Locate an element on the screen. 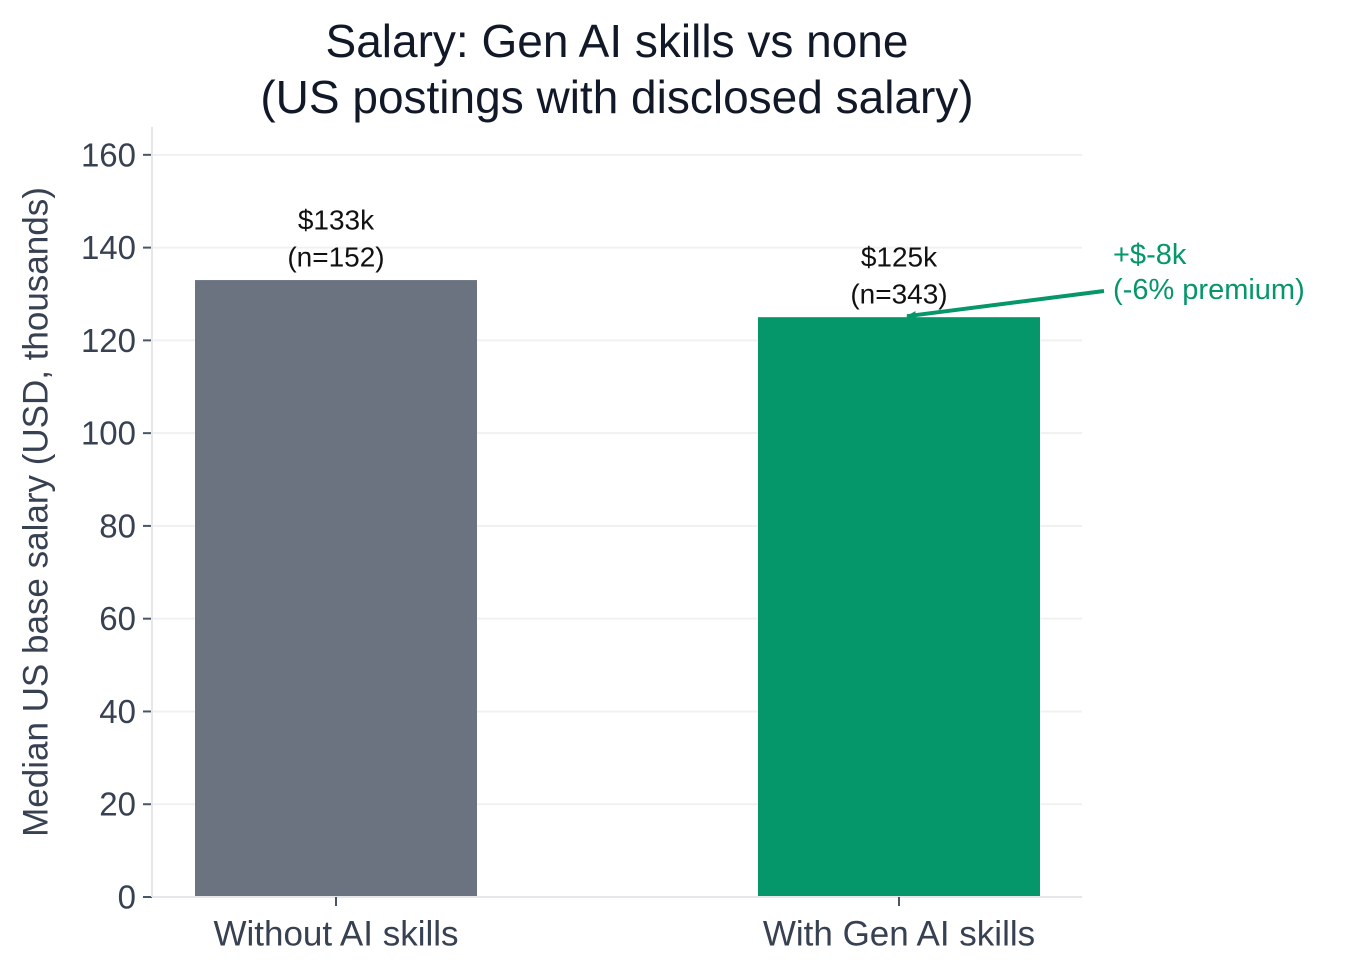 This screenshot has height=978, width=1355. data-label-value: $133k is located at coordinates (336, 220).